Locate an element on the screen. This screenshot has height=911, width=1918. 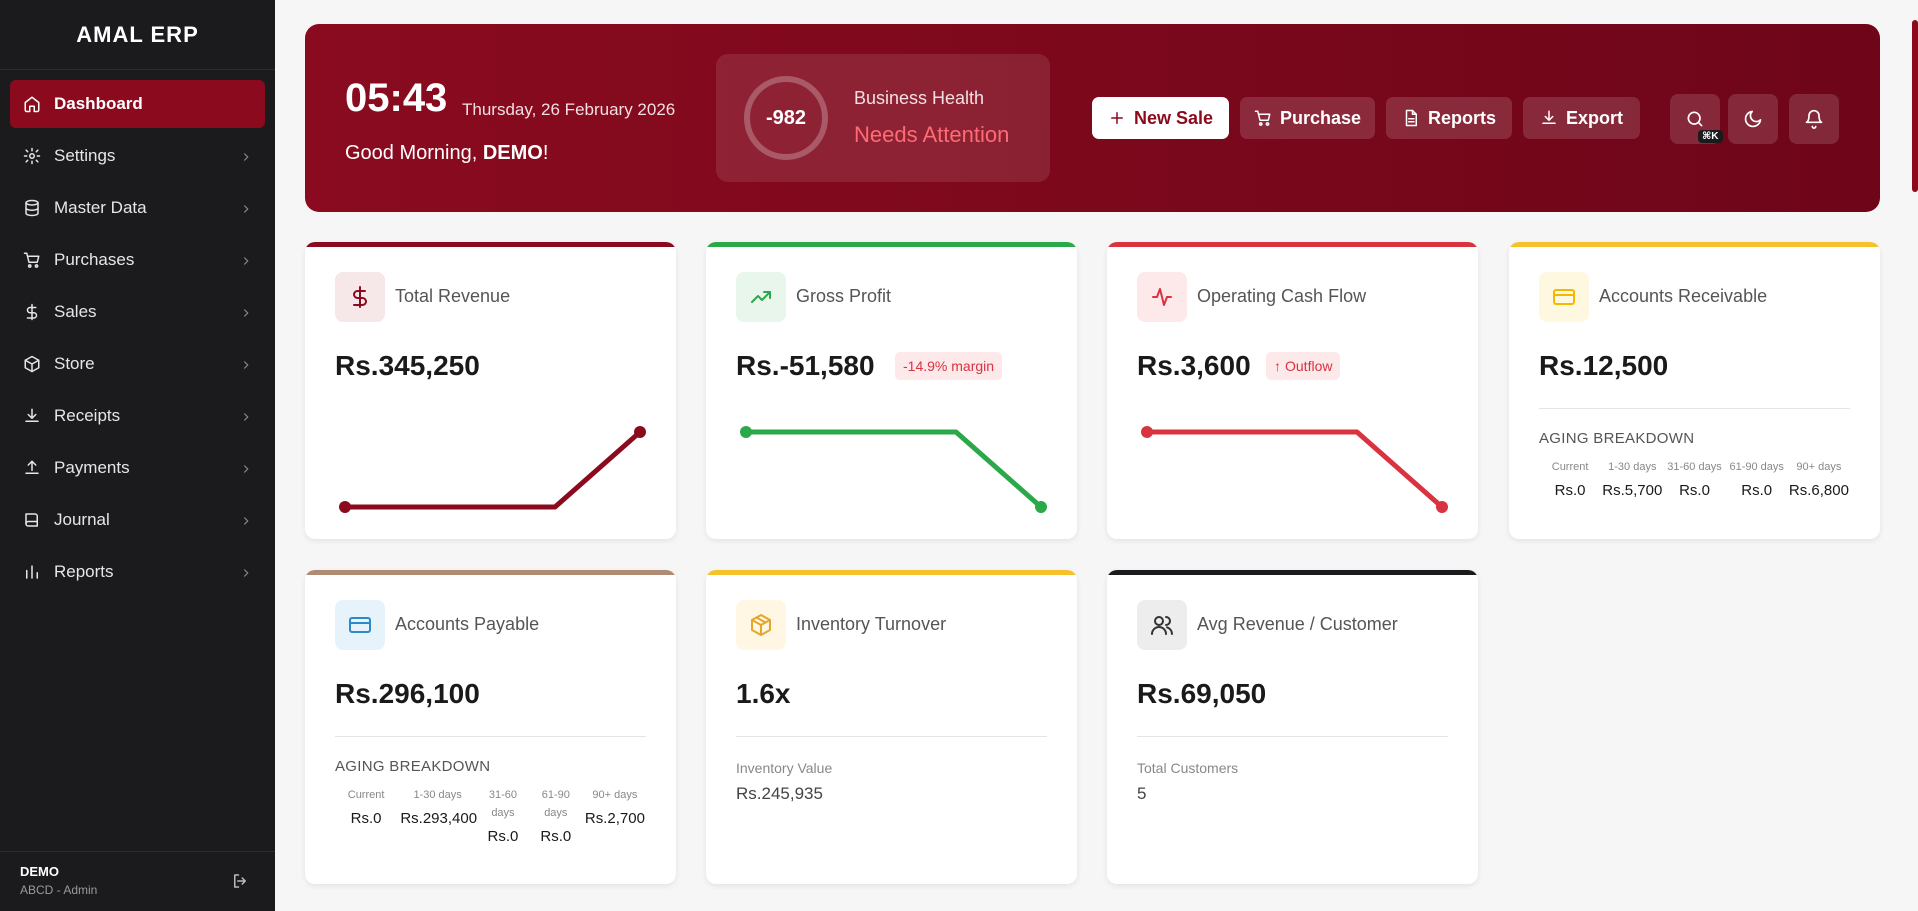
theme-toggle-button is located at coordinates (1753, 119).